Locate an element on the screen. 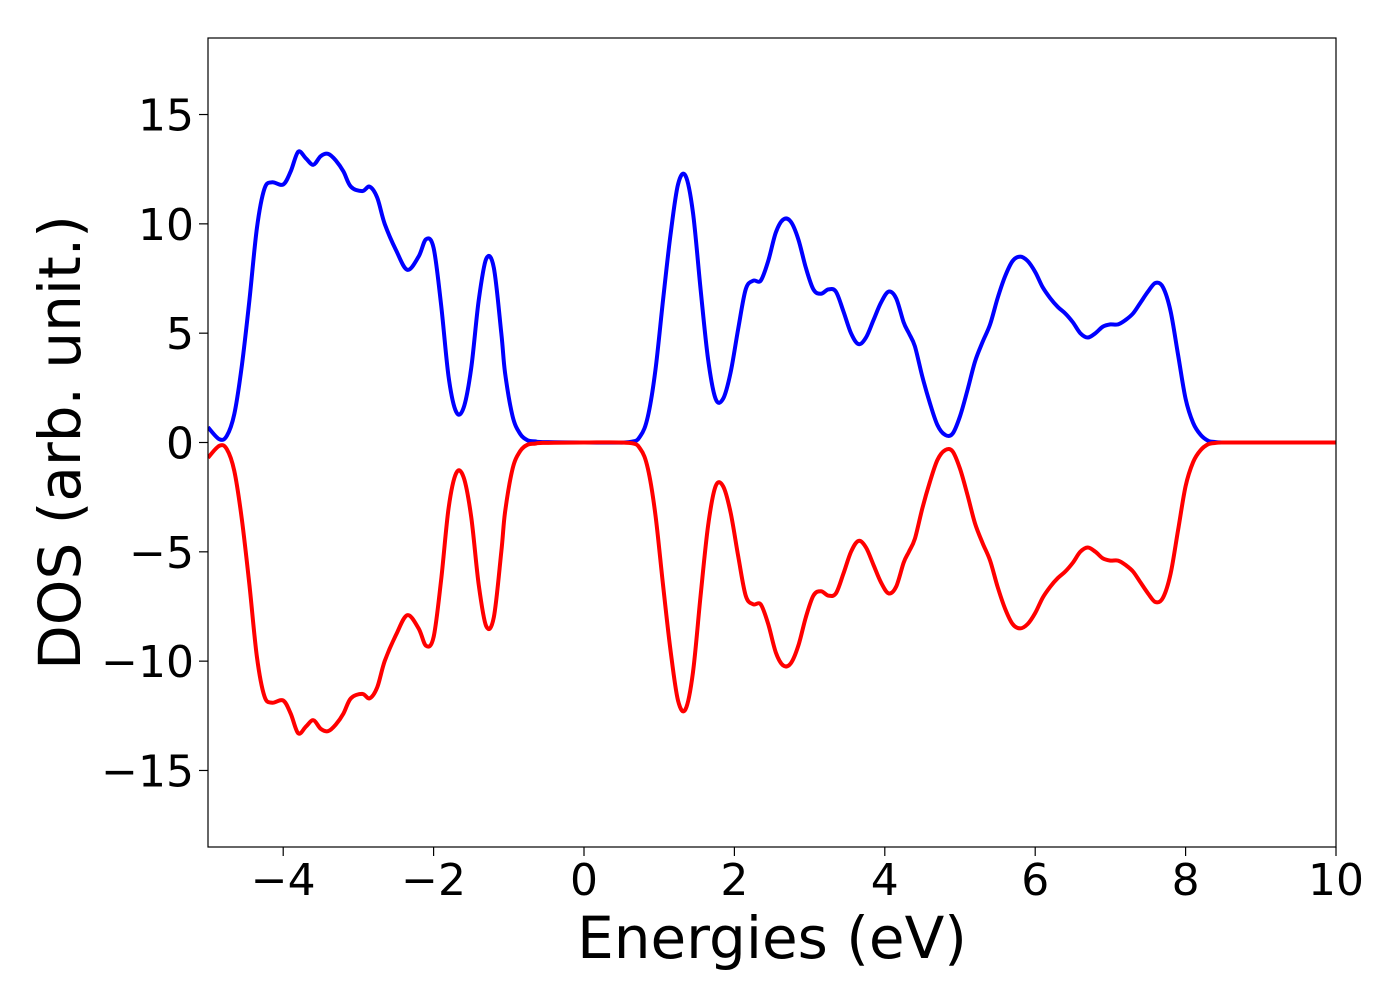  y-tick-label: 15 is located at coordinates (166, 116).